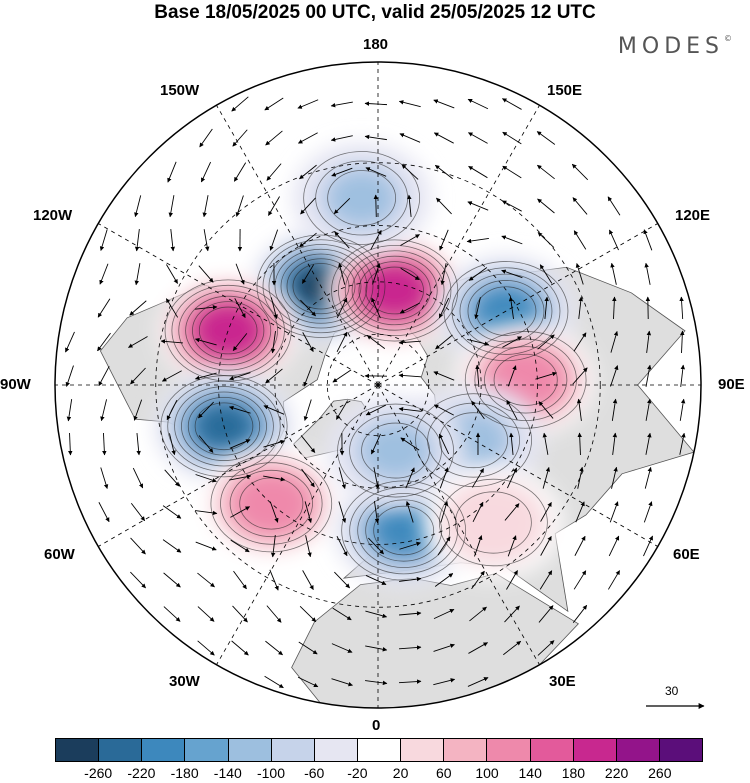 This screenshot has height=783, width=750. Describe the element at coordinates (672, 691) in the screenshot. I see `vector-scale-value: 30` at that location.